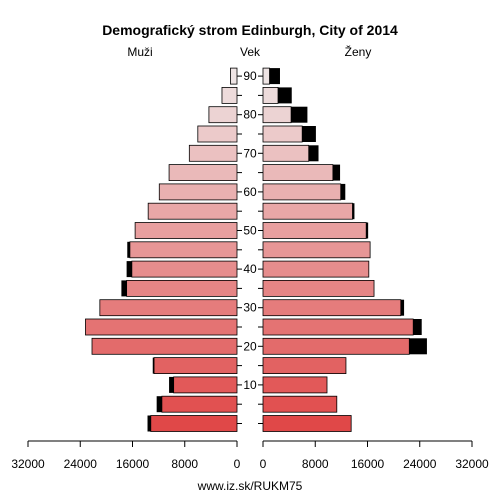 Image resolution: width=500 pixels, height=500 pixels. I want to click on right-series-label: Ženy, so click(358, 51).